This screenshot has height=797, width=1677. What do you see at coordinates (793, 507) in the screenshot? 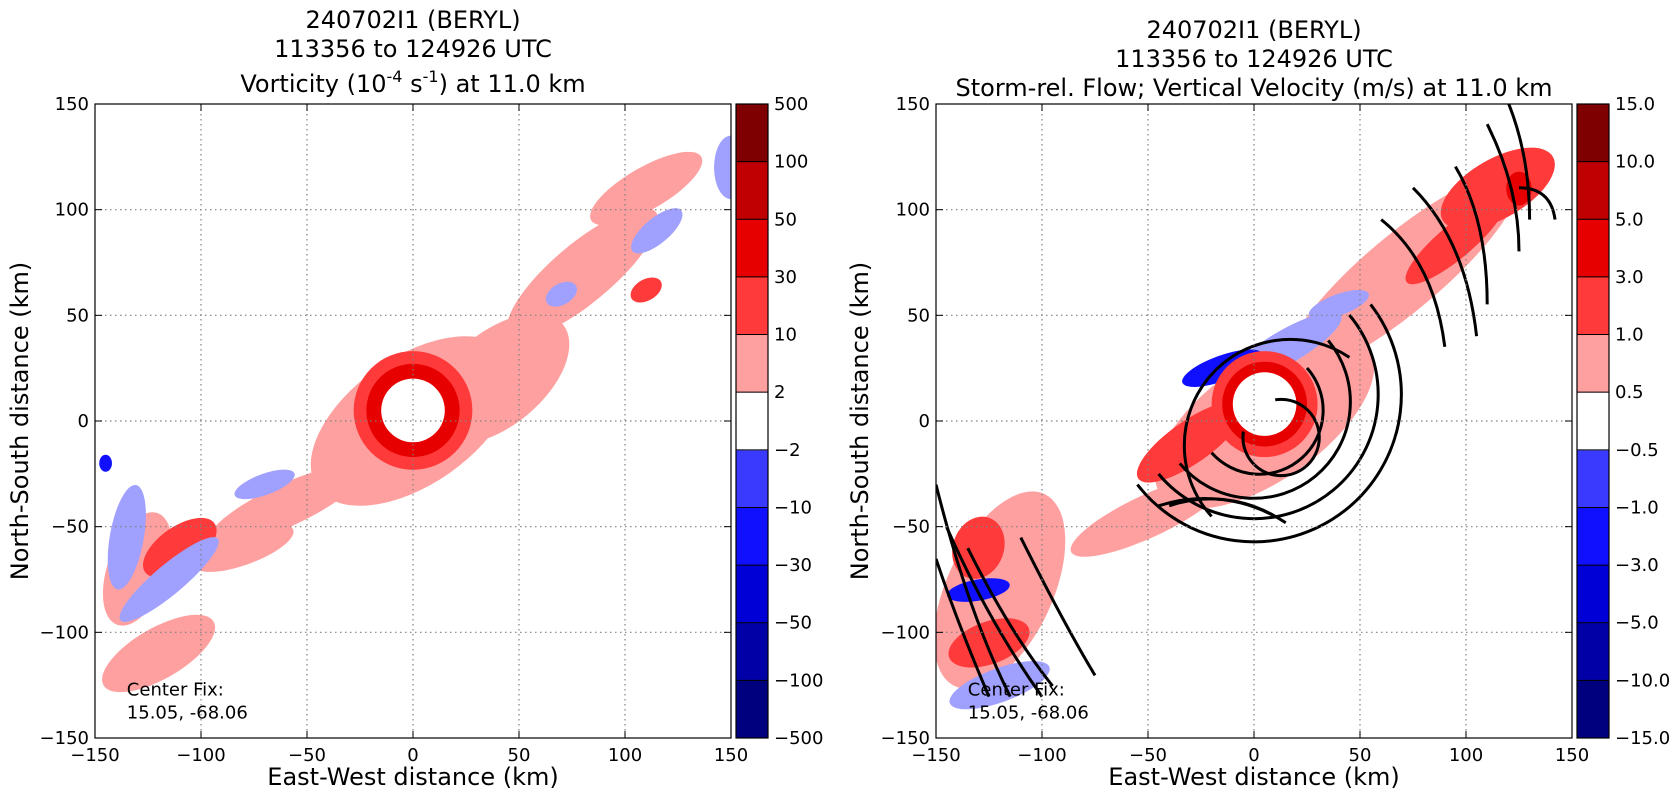
I see `colorbar-tick-label: −10` at bounding box center [793, 507].